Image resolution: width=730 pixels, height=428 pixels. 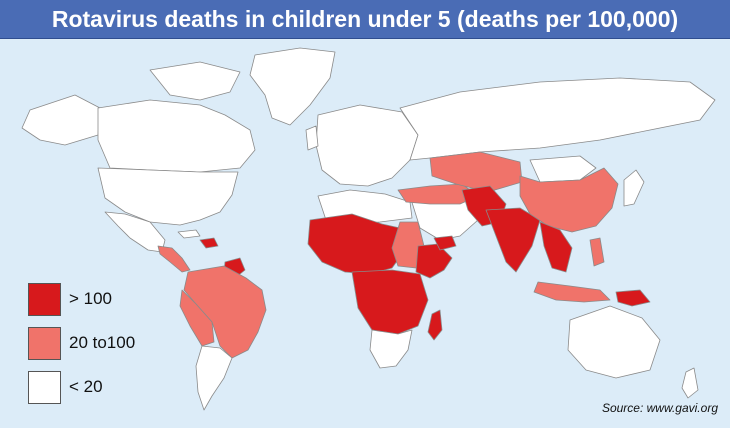 I want to click on region-arctic-islands, so click(x=195, y=81).